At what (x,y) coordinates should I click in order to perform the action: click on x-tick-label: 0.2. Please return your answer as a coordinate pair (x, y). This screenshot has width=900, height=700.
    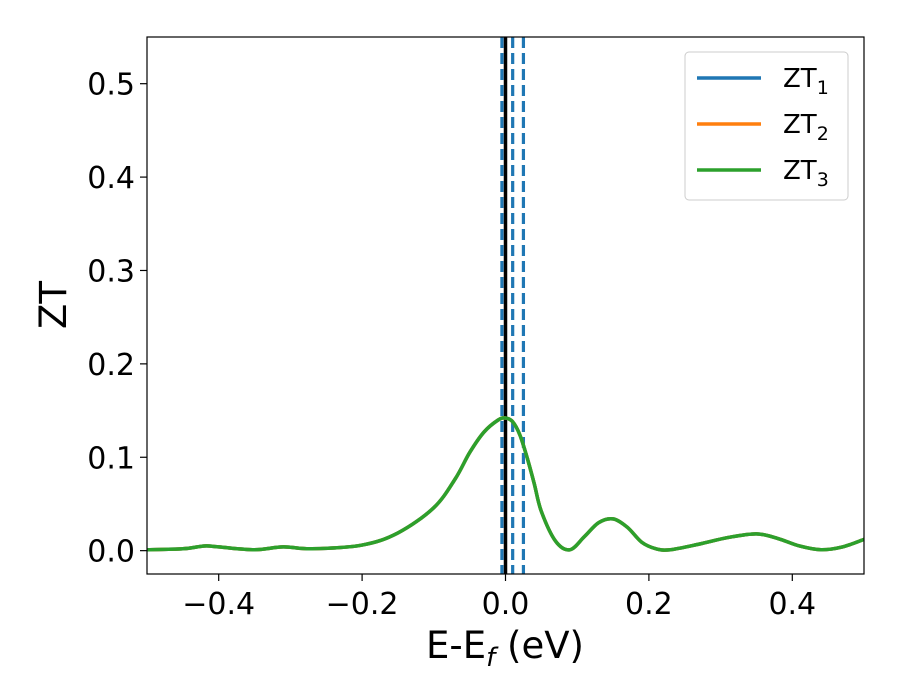
    Looking at the image, I should click on (649, 604).